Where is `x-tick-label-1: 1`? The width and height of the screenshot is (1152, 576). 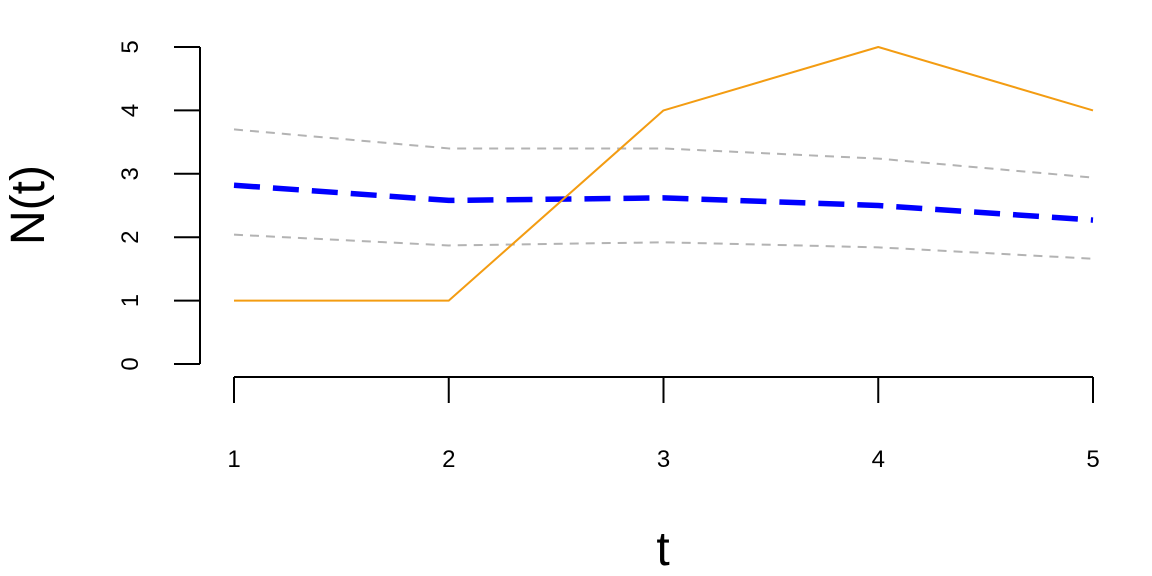 x-tick-label-1: 1 is located at coordinates (233, 459).